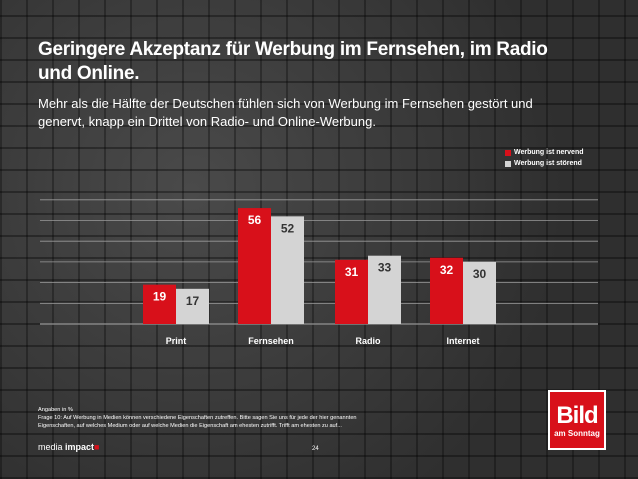 This screenshot has height=479, width=638. Describe the element at coordinates (480, 274) in the screenshot. I see `data-label-internet-stoerend: 30` at that location.